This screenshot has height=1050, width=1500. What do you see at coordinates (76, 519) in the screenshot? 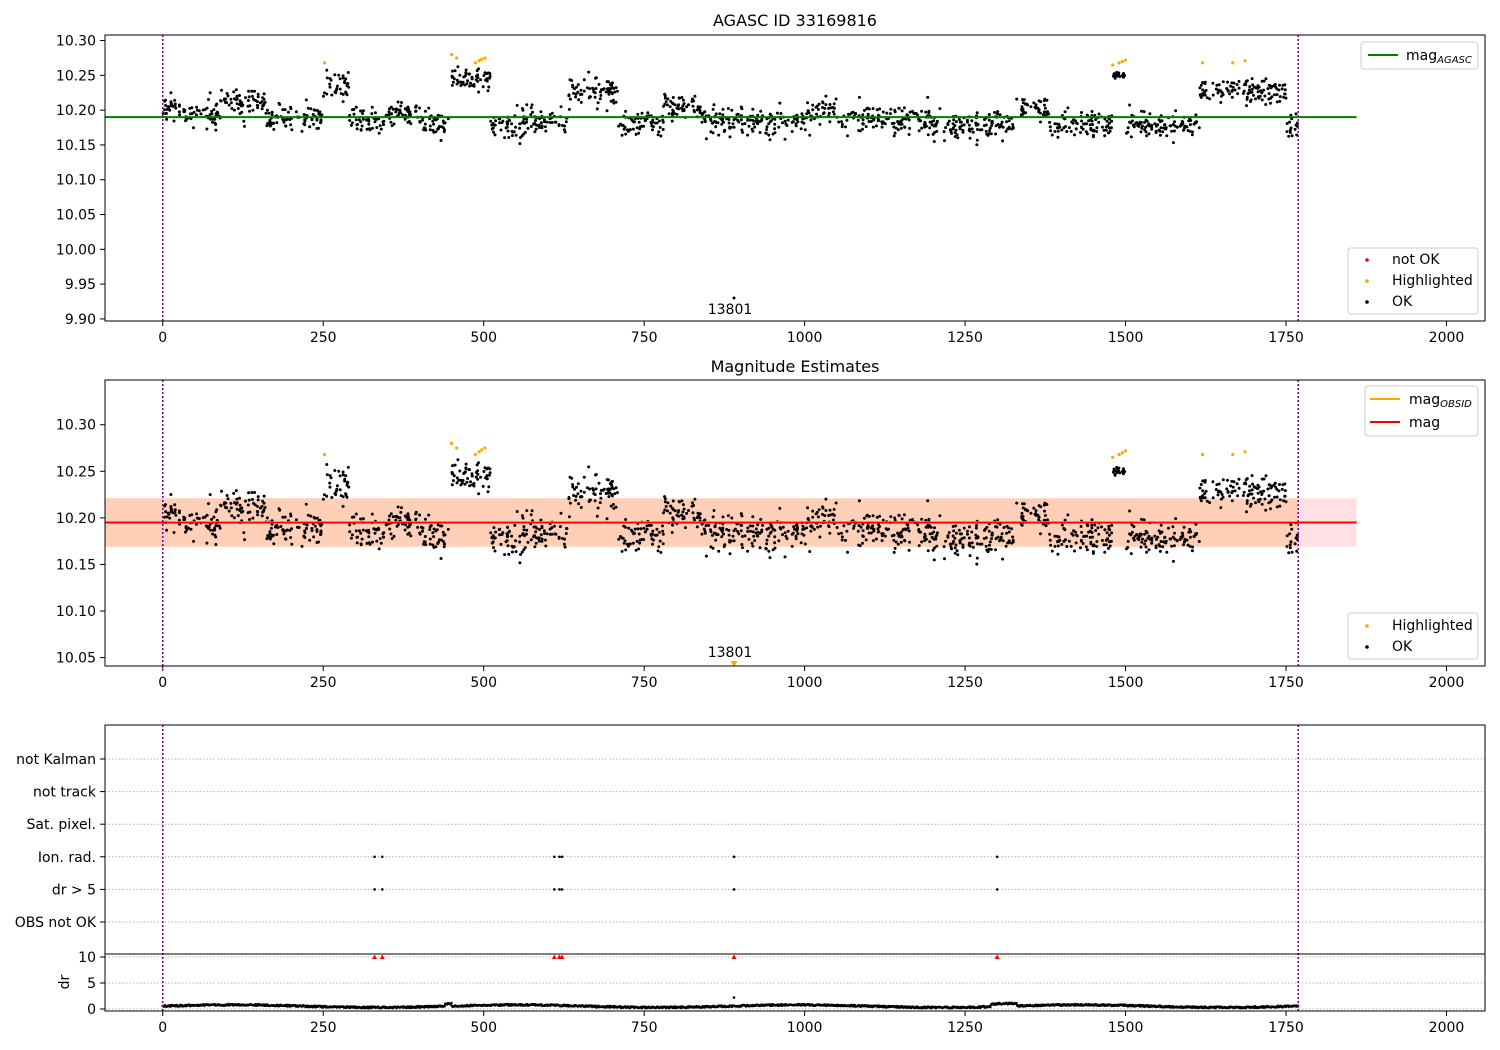
I see `y-tick-label: 10.20` at bounding box center [76, 519].